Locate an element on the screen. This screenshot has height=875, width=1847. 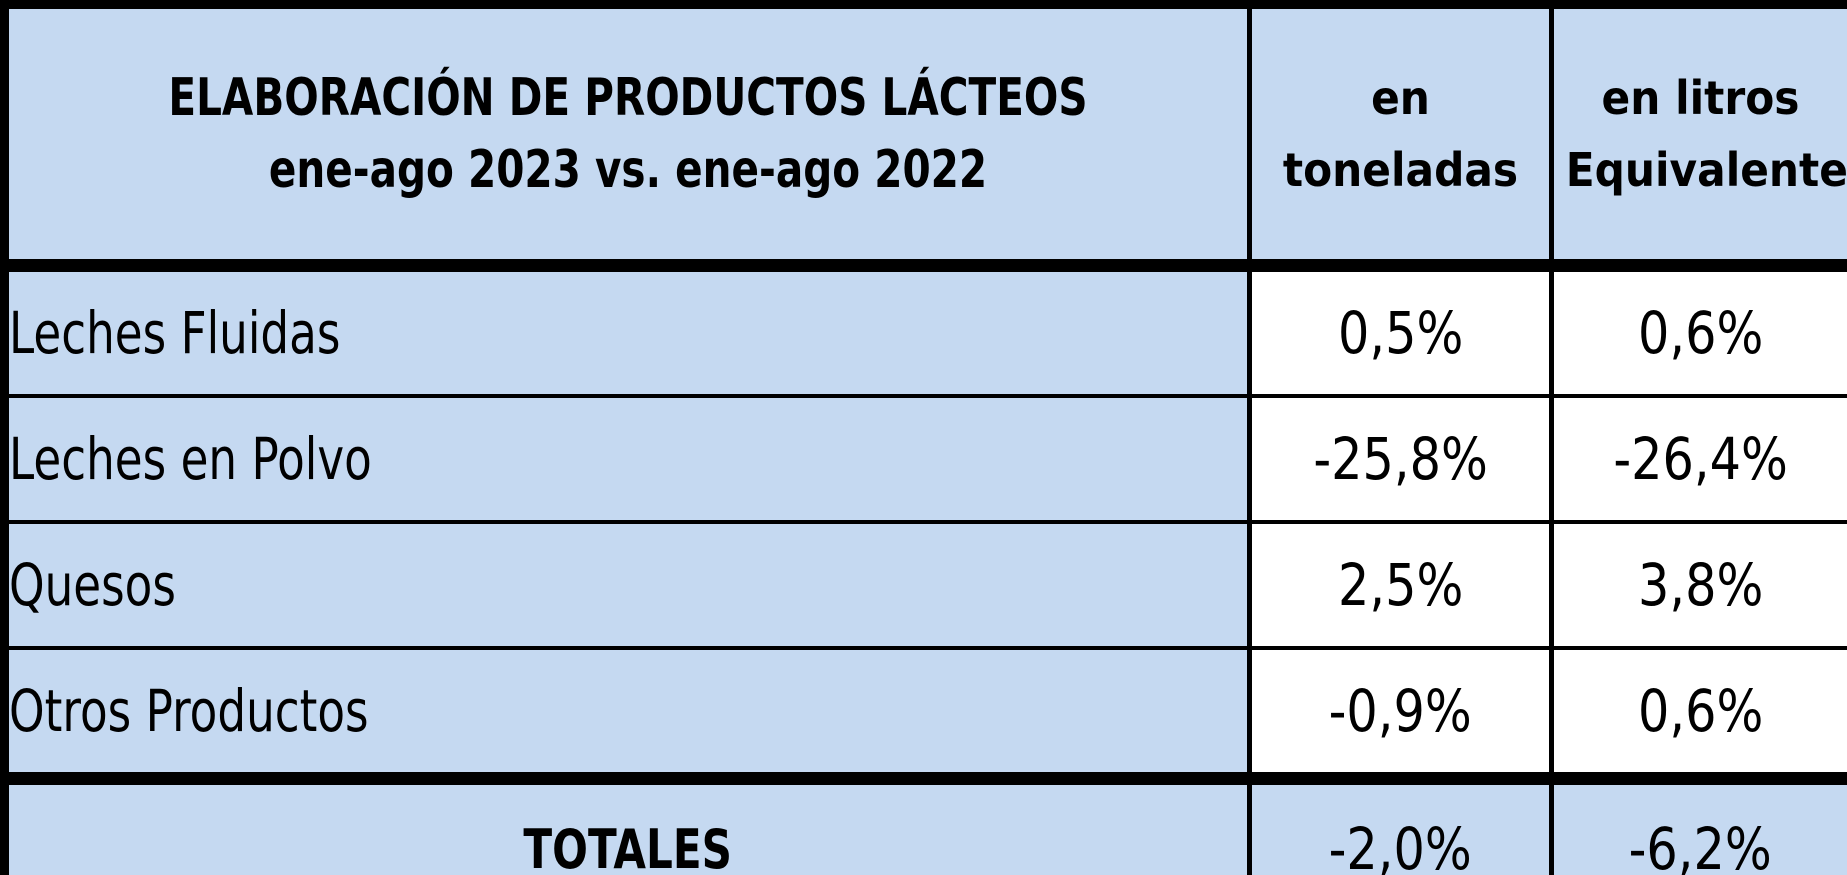
table-row-quesos: Quesos 2,5% 3,8% is located at coordinates (924, 585).